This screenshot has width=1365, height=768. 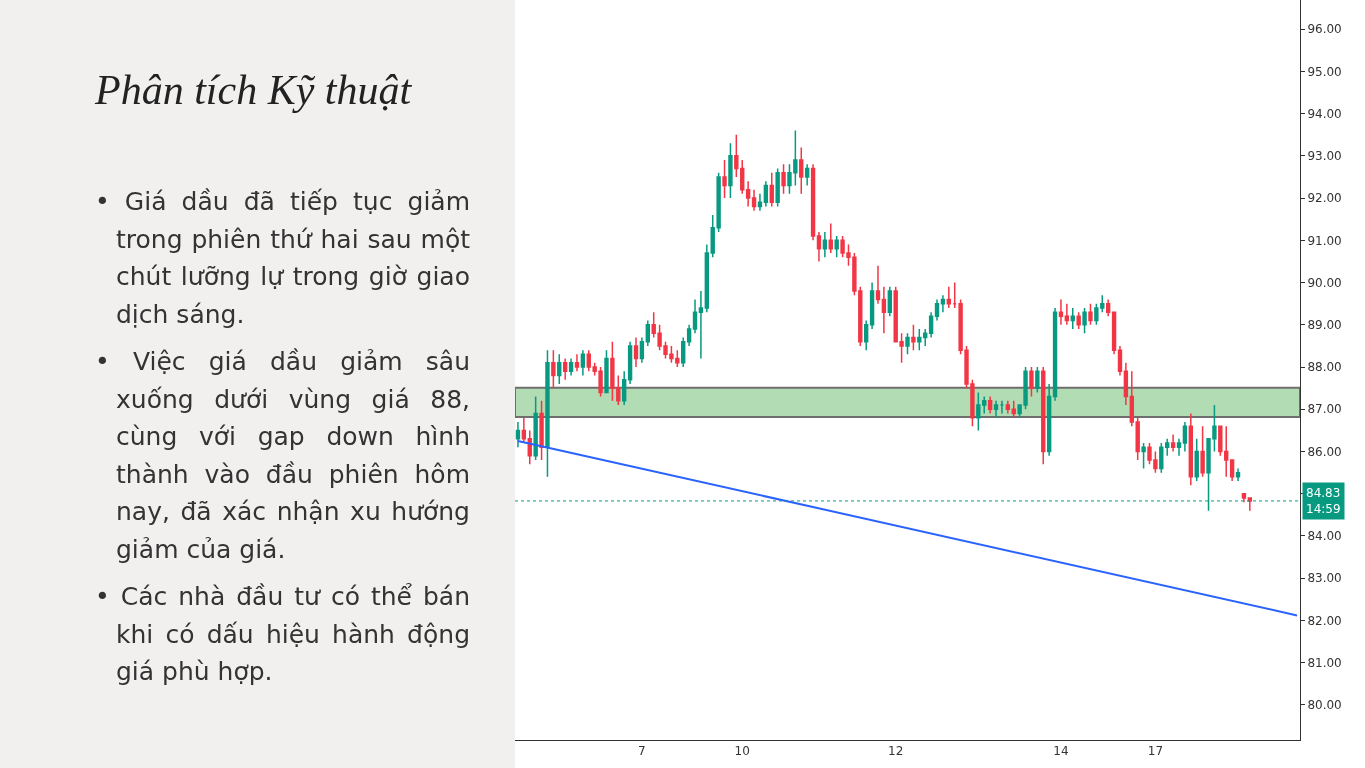 I want to click on annotation: 14:59, so click(x=1323, y=508).